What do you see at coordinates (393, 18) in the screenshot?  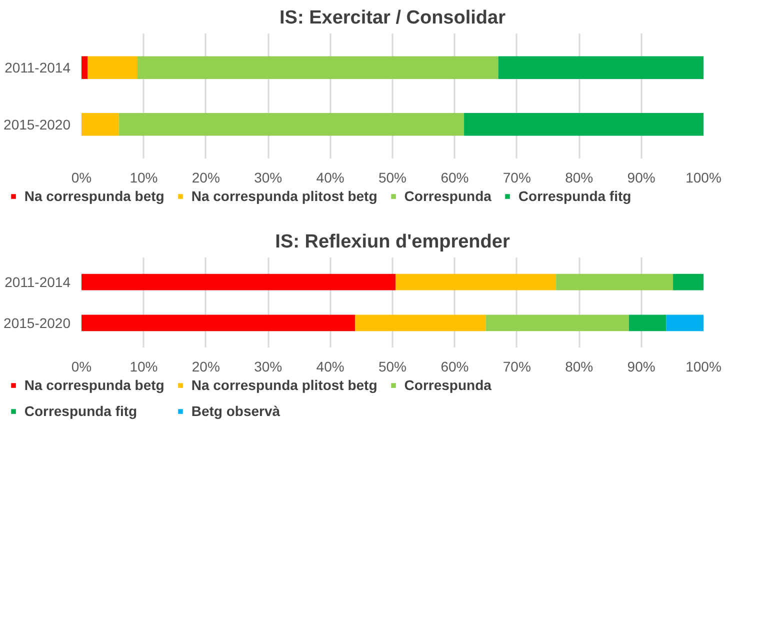 I see `chart-title: IS: Exercitar / Consolidar` at bounding box center [393, 18].